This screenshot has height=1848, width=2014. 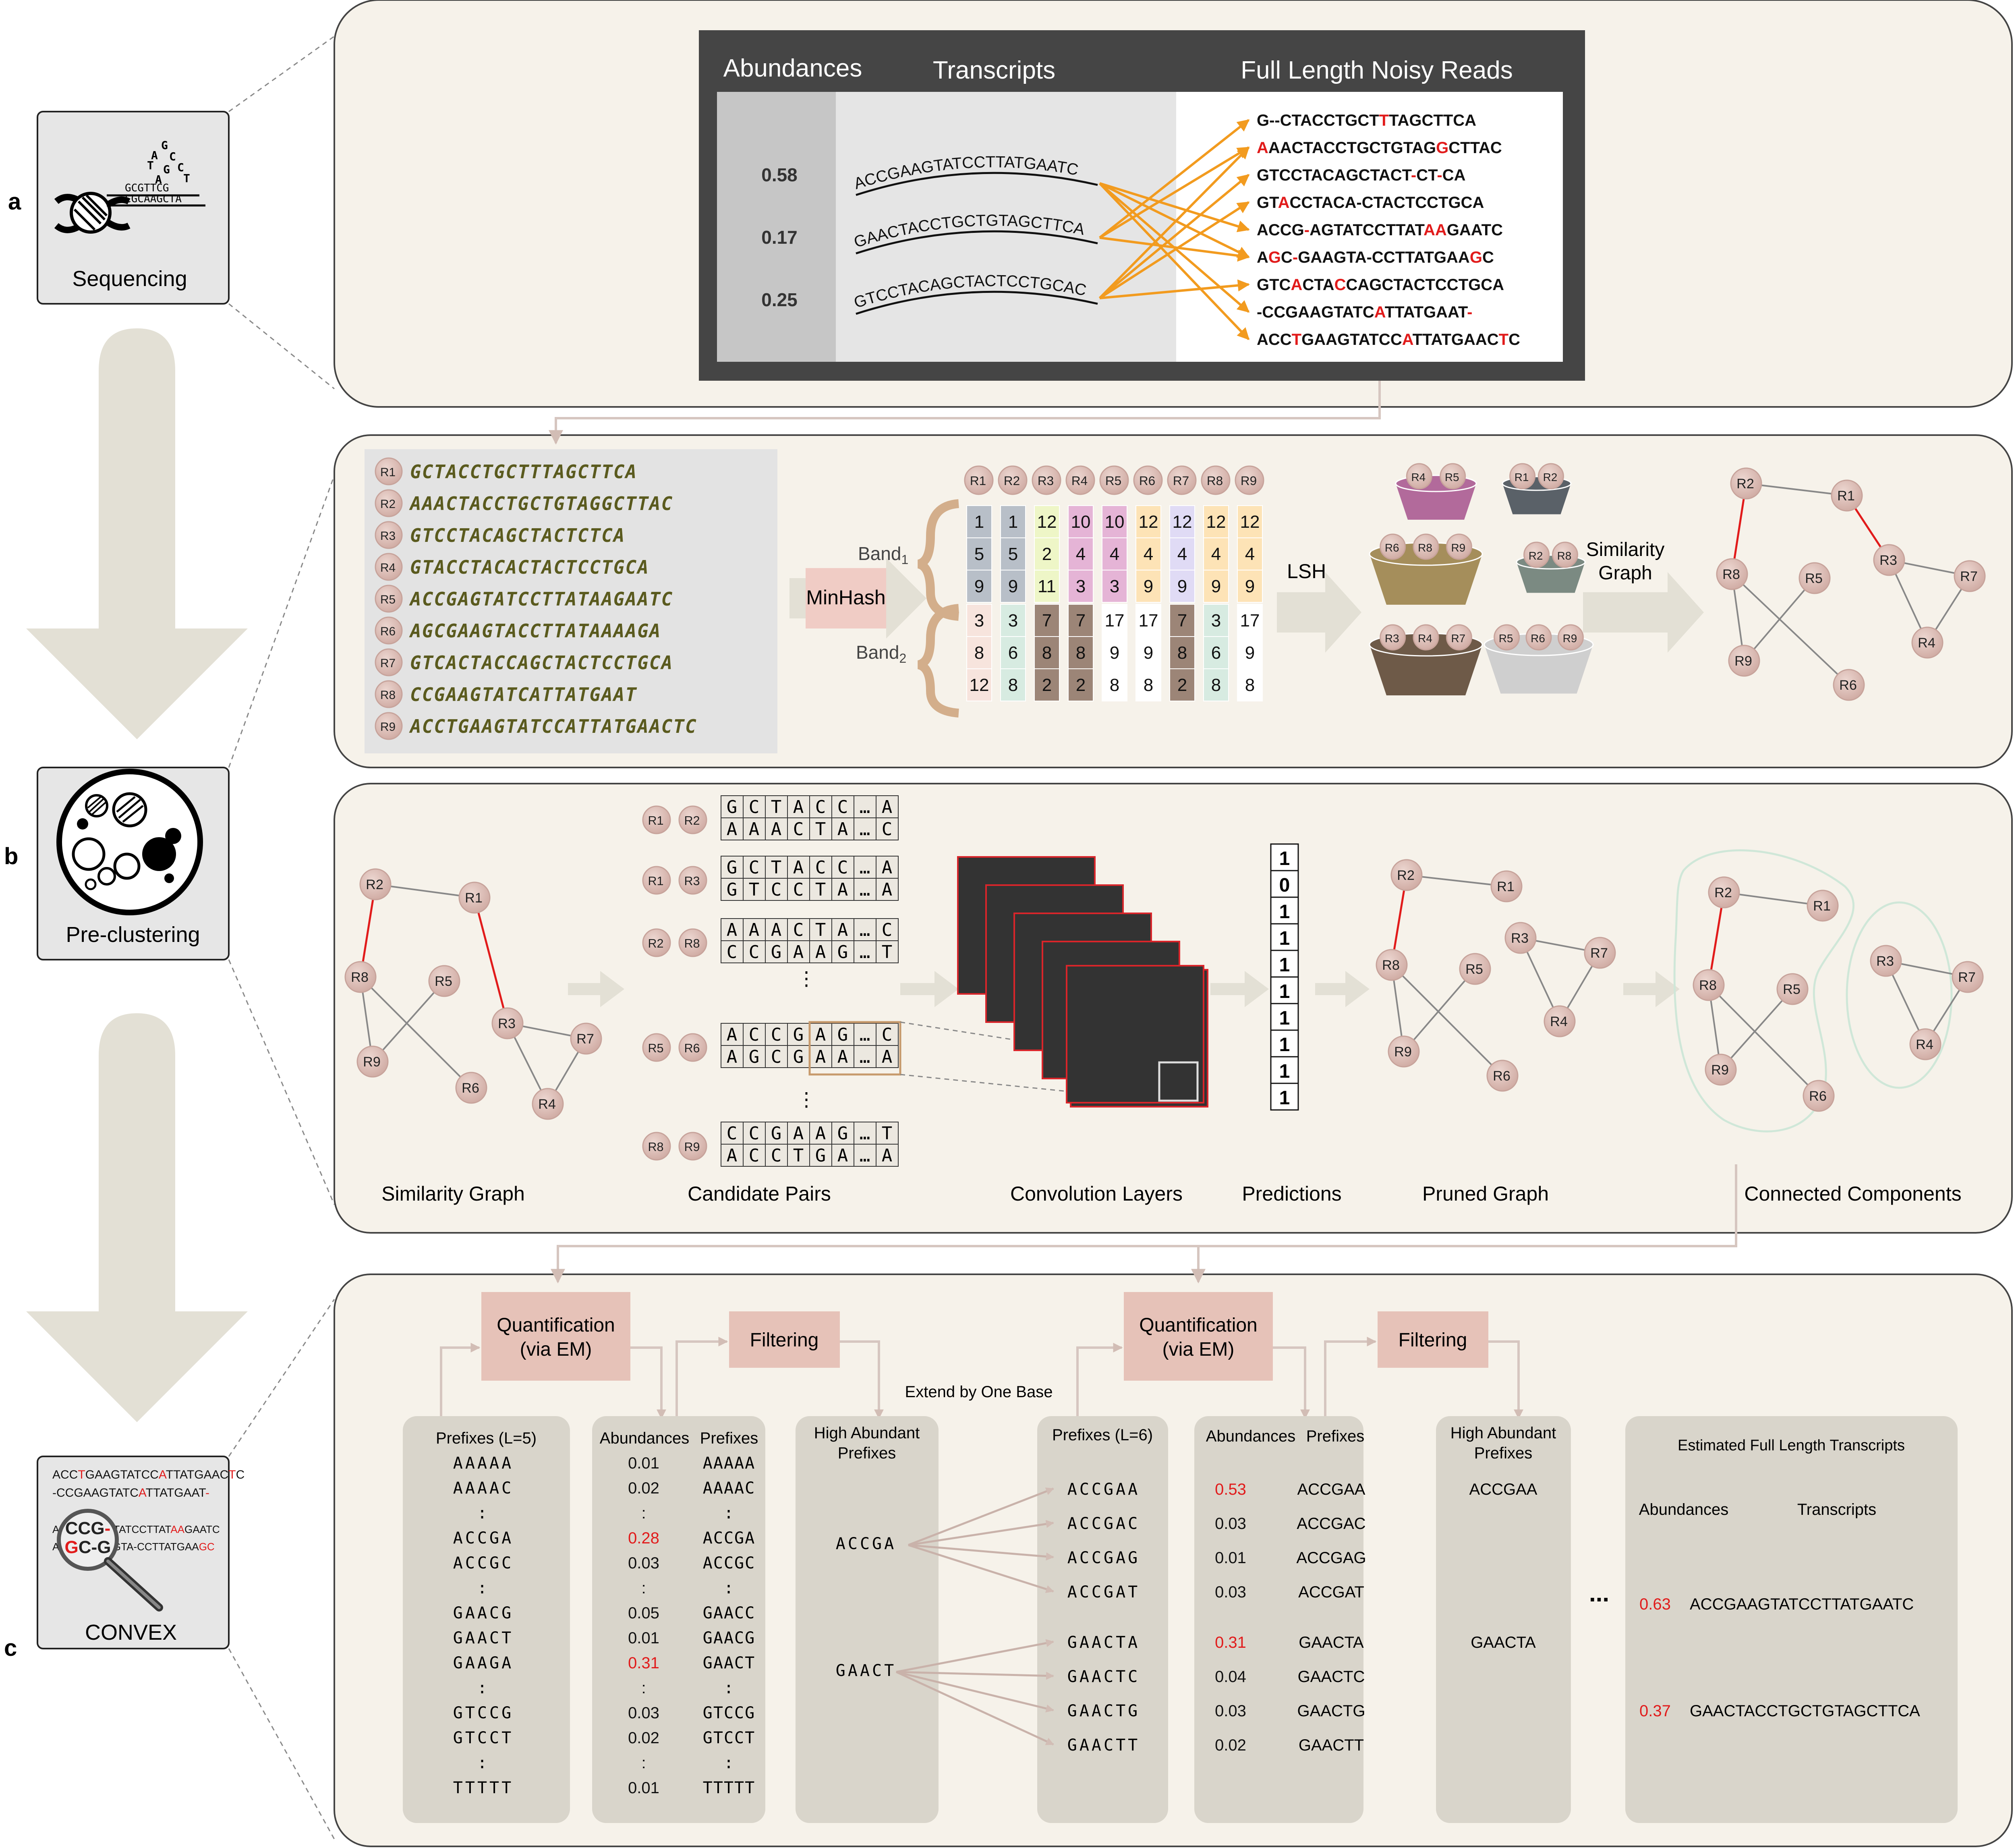 What do you see at coordinates (147, 188) in the screenshot?
I see `dna-strand-top: GCGTTCG` at bounding box center [147, 188].